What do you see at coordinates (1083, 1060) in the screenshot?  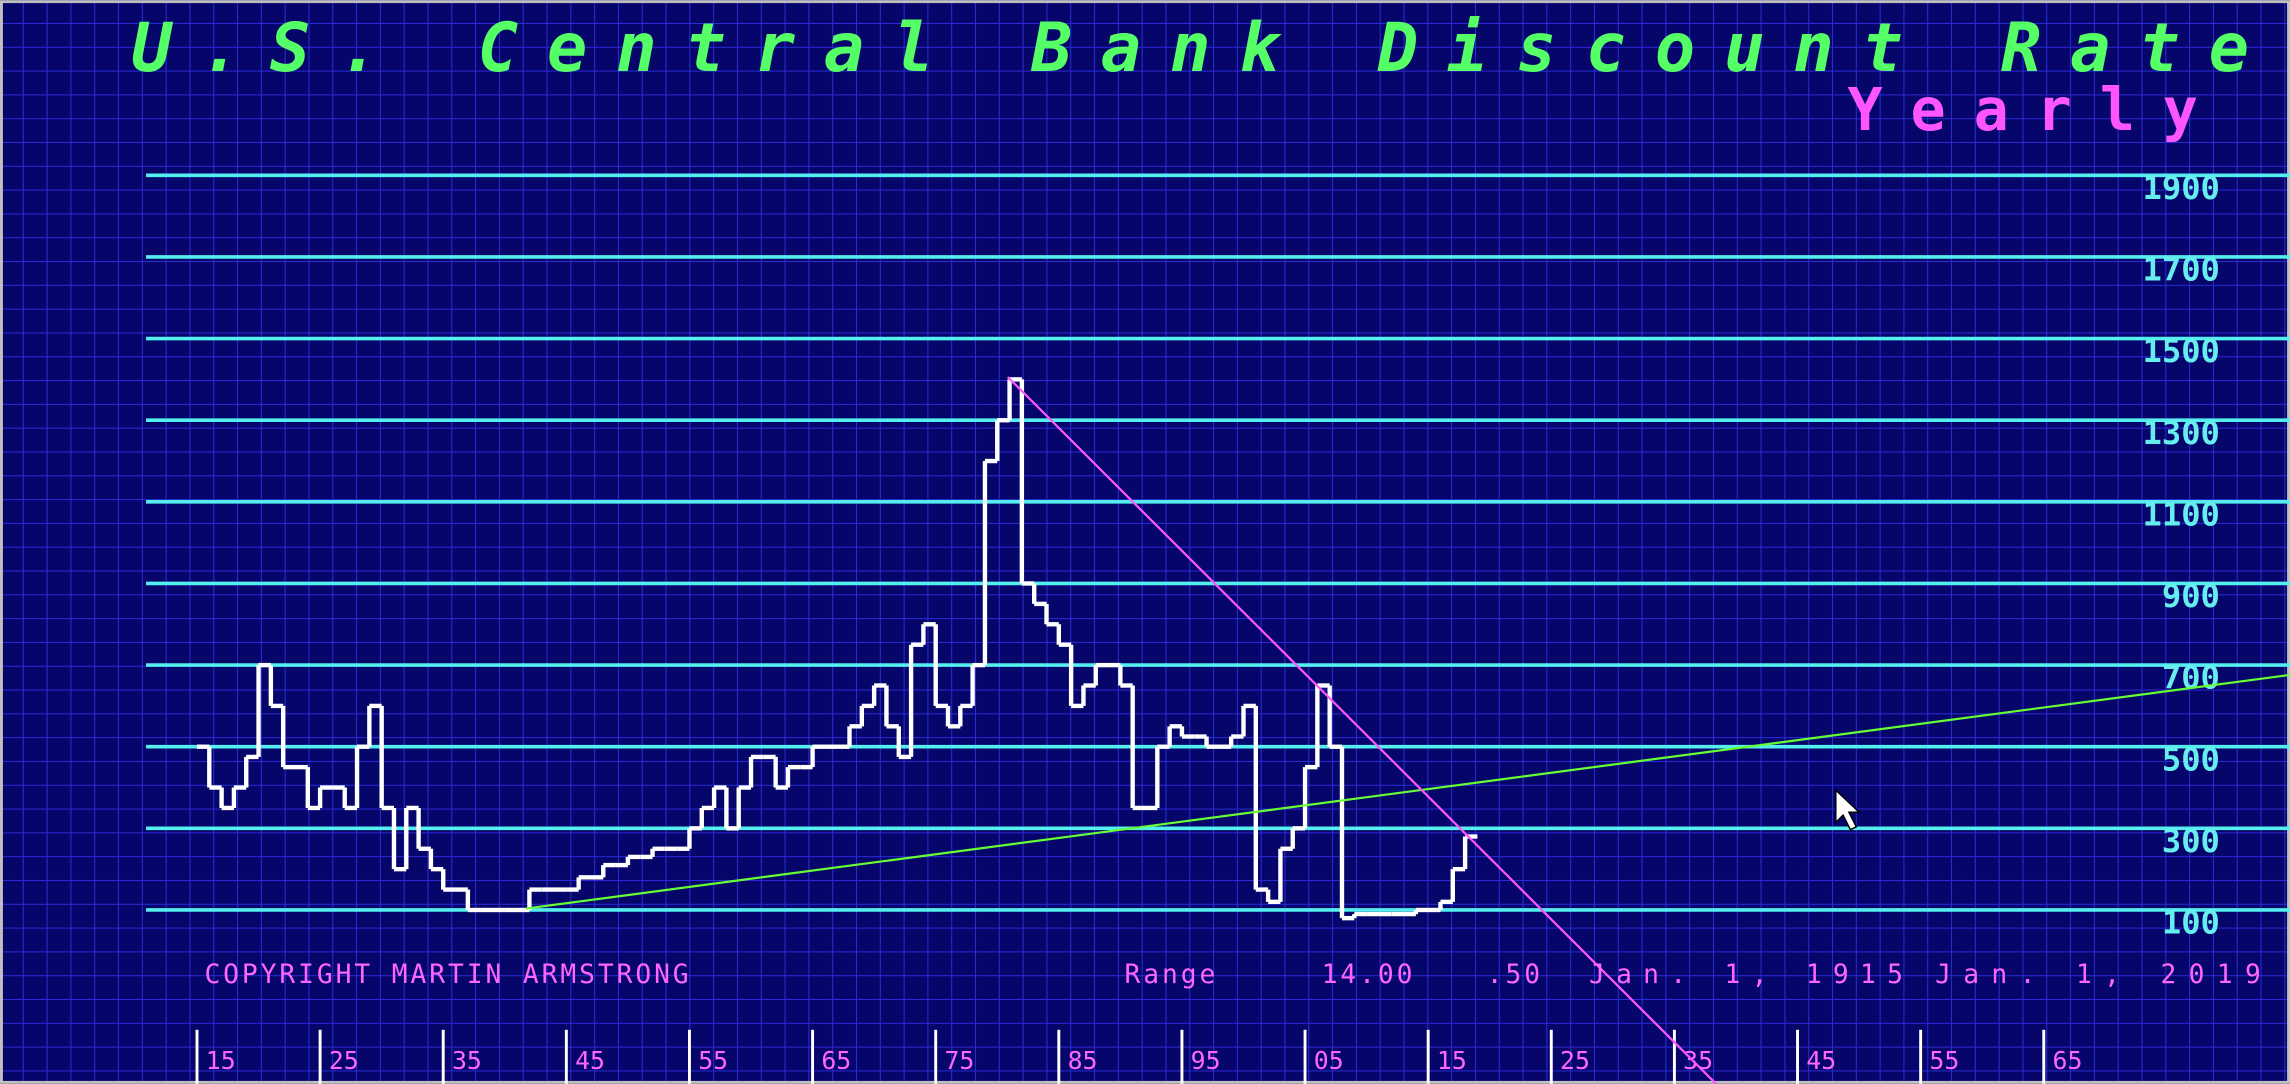 I see `x-tick-label: 85` at bounding box center [1083, 1060].